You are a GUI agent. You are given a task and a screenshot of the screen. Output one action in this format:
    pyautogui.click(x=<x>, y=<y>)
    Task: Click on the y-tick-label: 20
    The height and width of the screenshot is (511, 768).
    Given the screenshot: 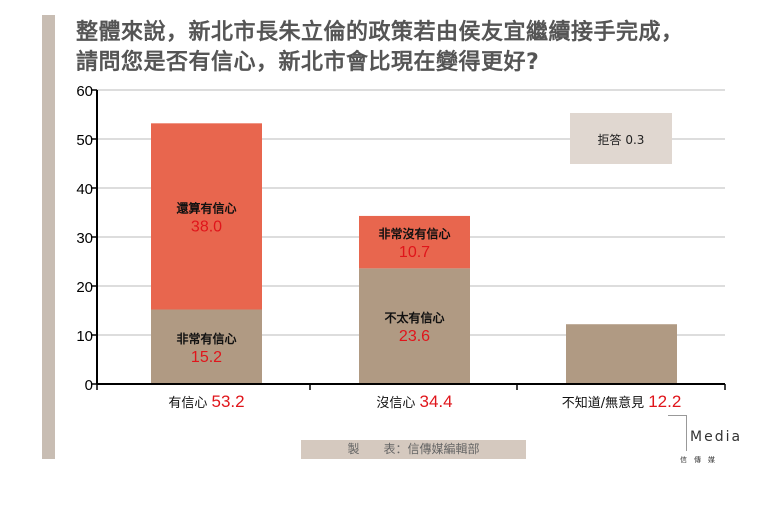 What is the action you would take?
    pyautogui.click(x=84, y=287)
    